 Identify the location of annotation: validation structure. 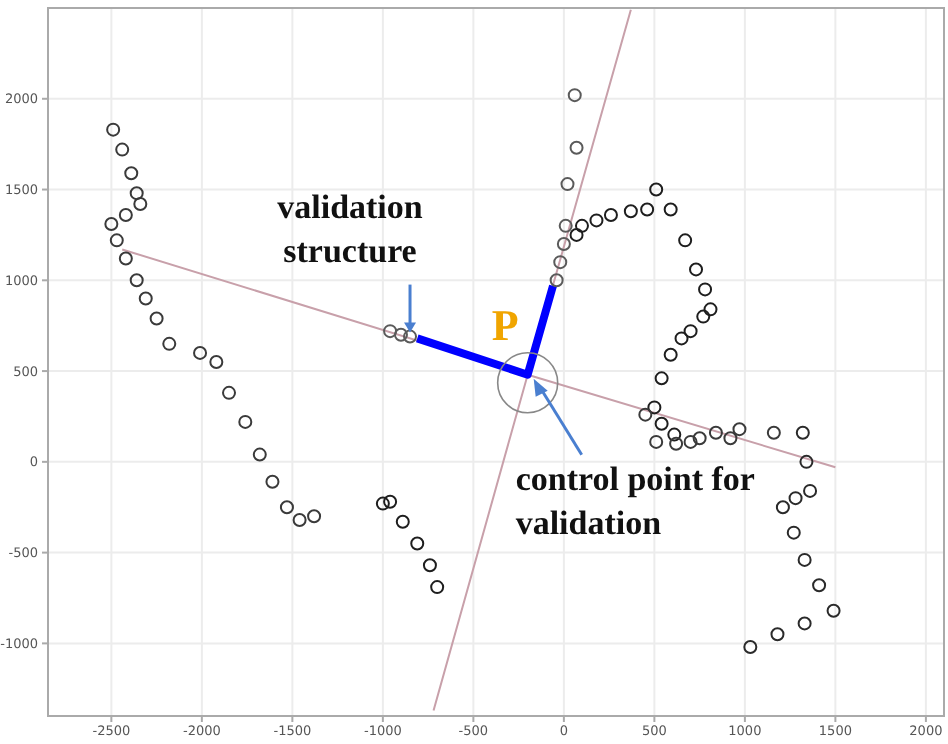
(350, 230).